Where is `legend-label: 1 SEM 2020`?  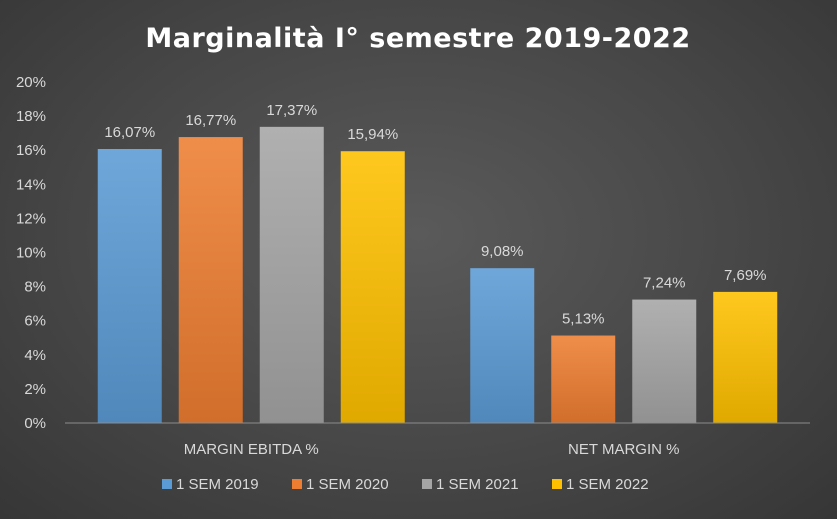 legend-label: 1 SEM 2020 is located at coordinates (347, 484).